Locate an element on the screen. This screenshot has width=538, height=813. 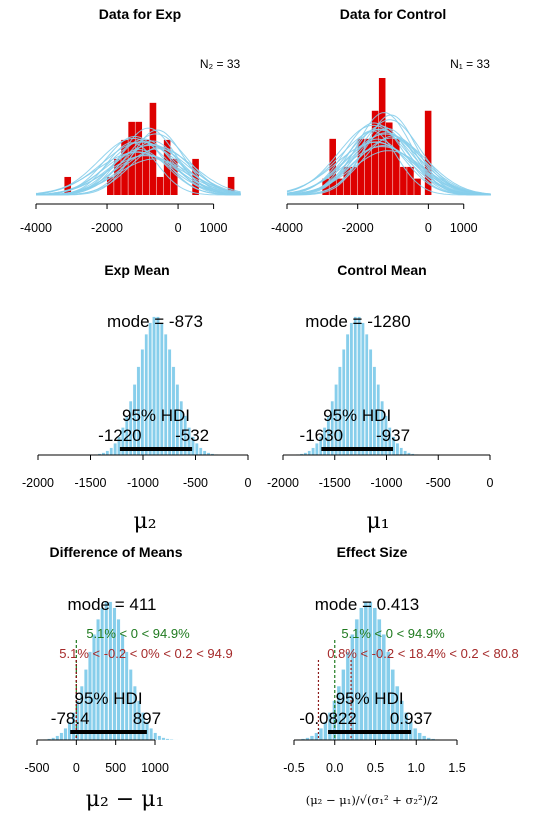
panel-title: Exp Mean is located at coordinates (136, 270).